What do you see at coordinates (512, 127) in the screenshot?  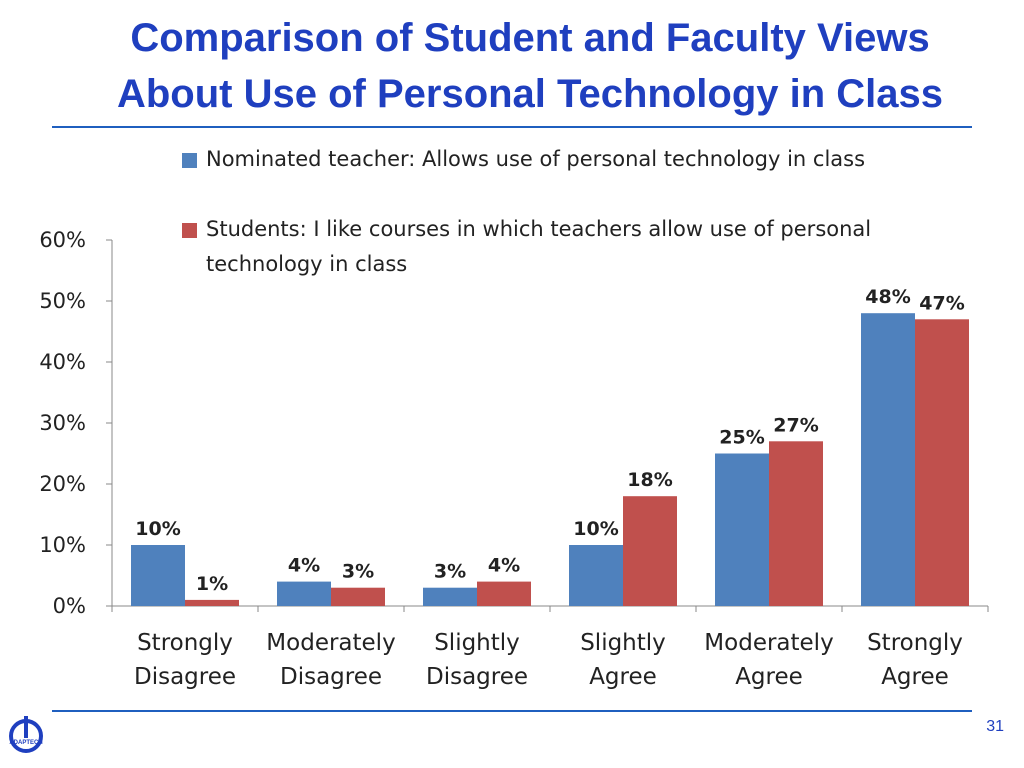 I see `top-divider` at bounding box center [512, 127].